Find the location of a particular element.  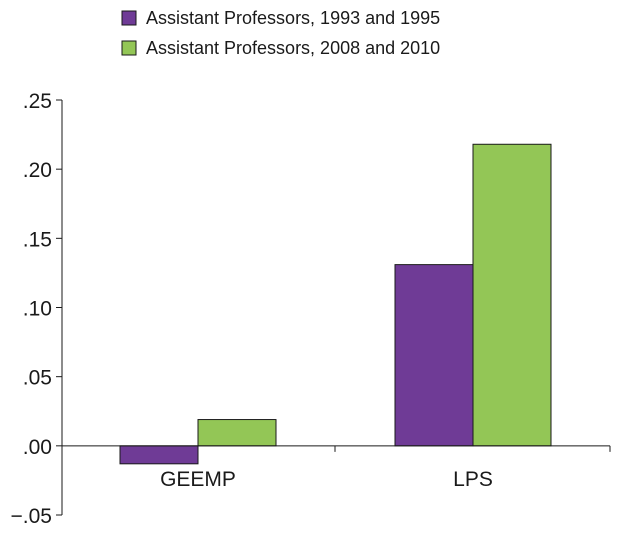

x-category-label: GEEMP is located at coordinates (198, 479).